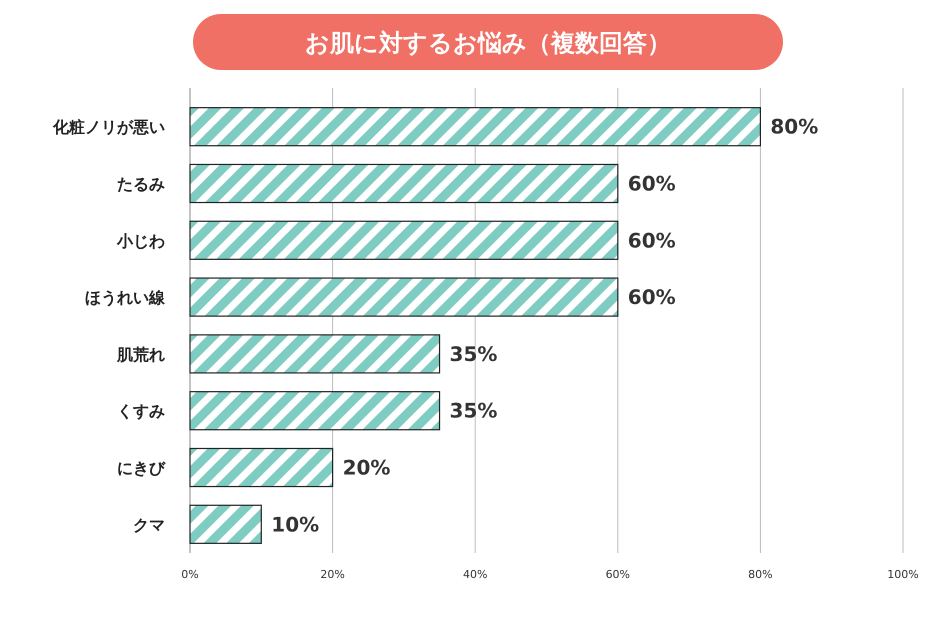 The width and height of the screenshot is (935, 639). What do you see at coordinates (903, 574) in the screenshot?
I see `x-tick-label: 100%` at bounding box center [903, 574].